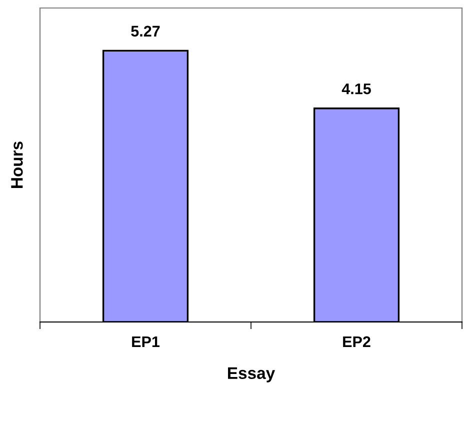 This screenshot has height=433, width=467. What do you see at coordinates (356, 89) in the screenshot?
I see `data-label: 4.15` at bounding box center [356, 89].